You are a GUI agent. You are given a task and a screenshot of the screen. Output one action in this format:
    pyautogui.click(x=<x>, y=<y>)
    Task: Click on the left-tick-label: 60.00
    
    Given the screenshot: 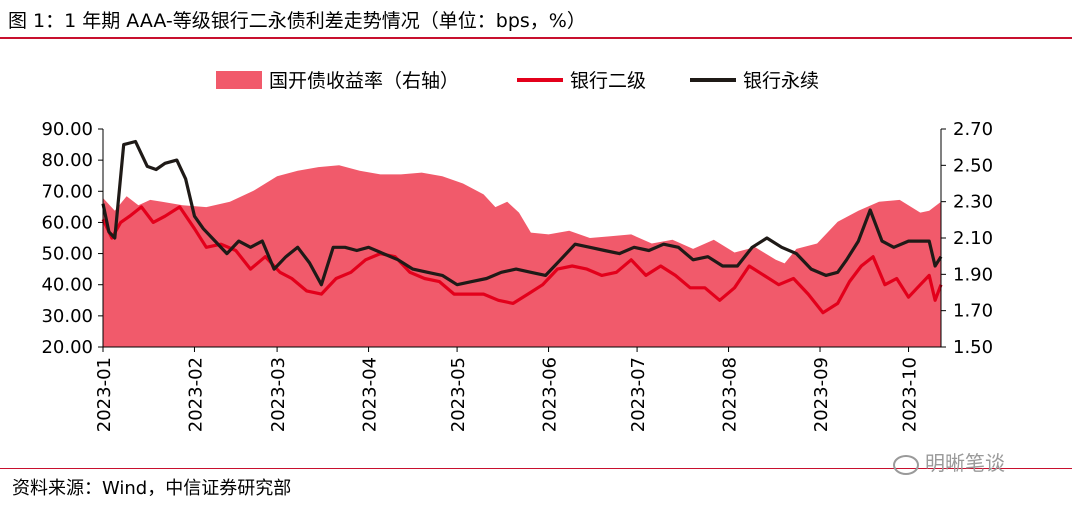 What is the action you would take?
    pyautogui.click(x=67, y=222)
    